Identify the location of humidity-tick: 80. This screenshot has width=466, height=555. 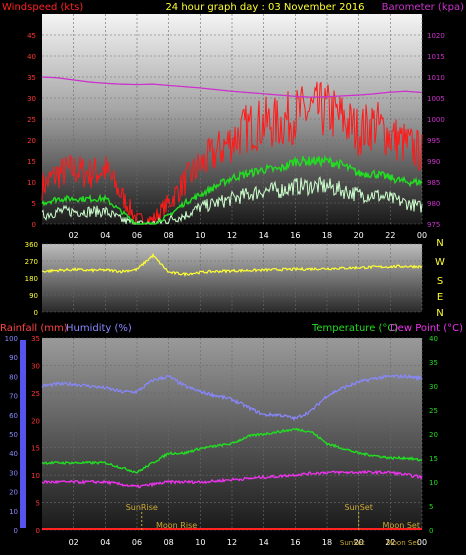
(13, 377).